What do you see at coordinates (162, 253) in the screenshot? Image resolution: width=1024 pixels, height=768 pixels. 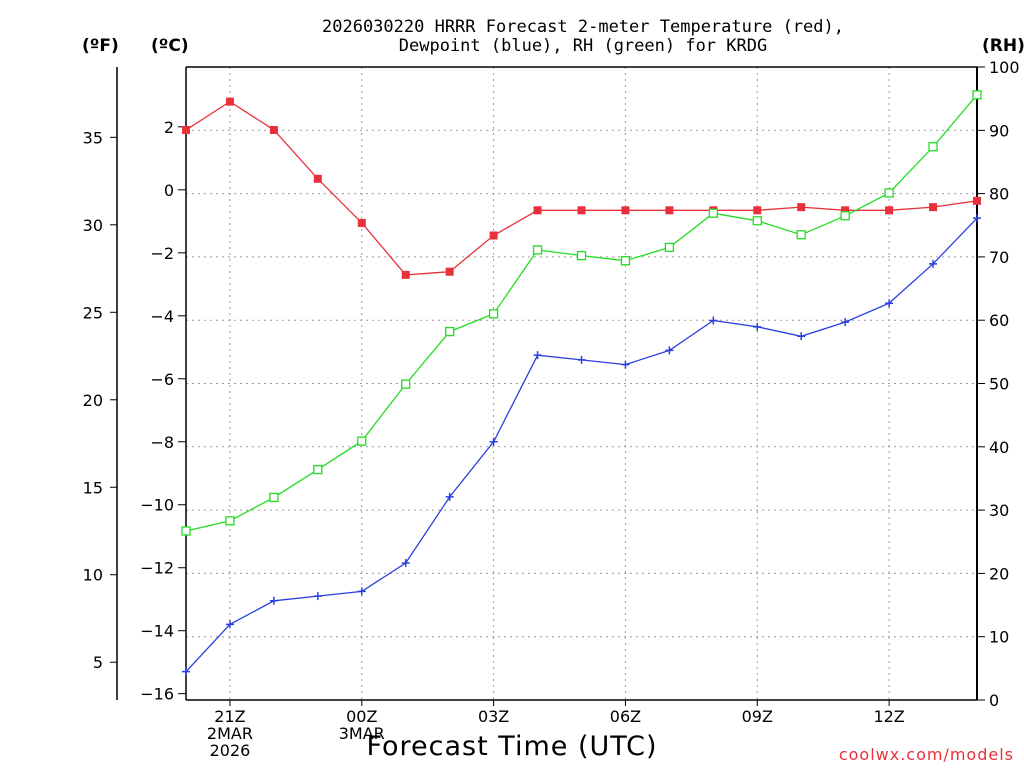 I see `celsius-tick-label: −2` at bounding box center [162, 253].